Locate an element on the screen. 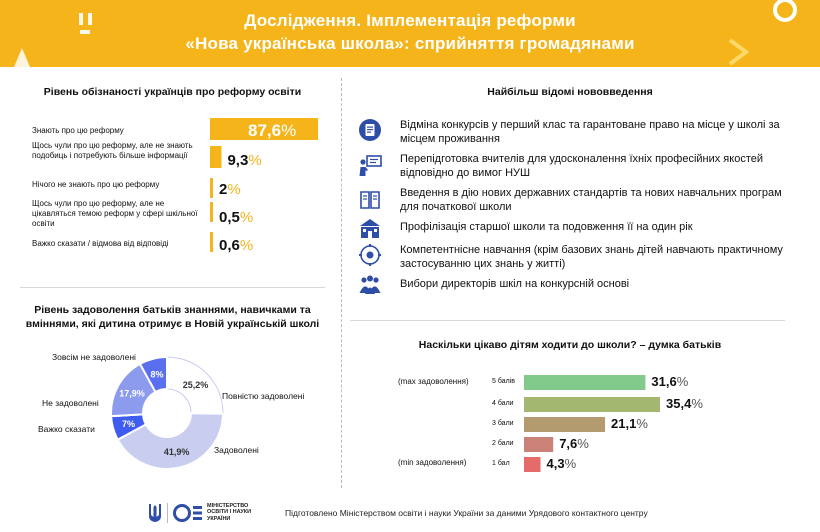  interest-value-label: 21,1% is located at coordinates (629, 423).